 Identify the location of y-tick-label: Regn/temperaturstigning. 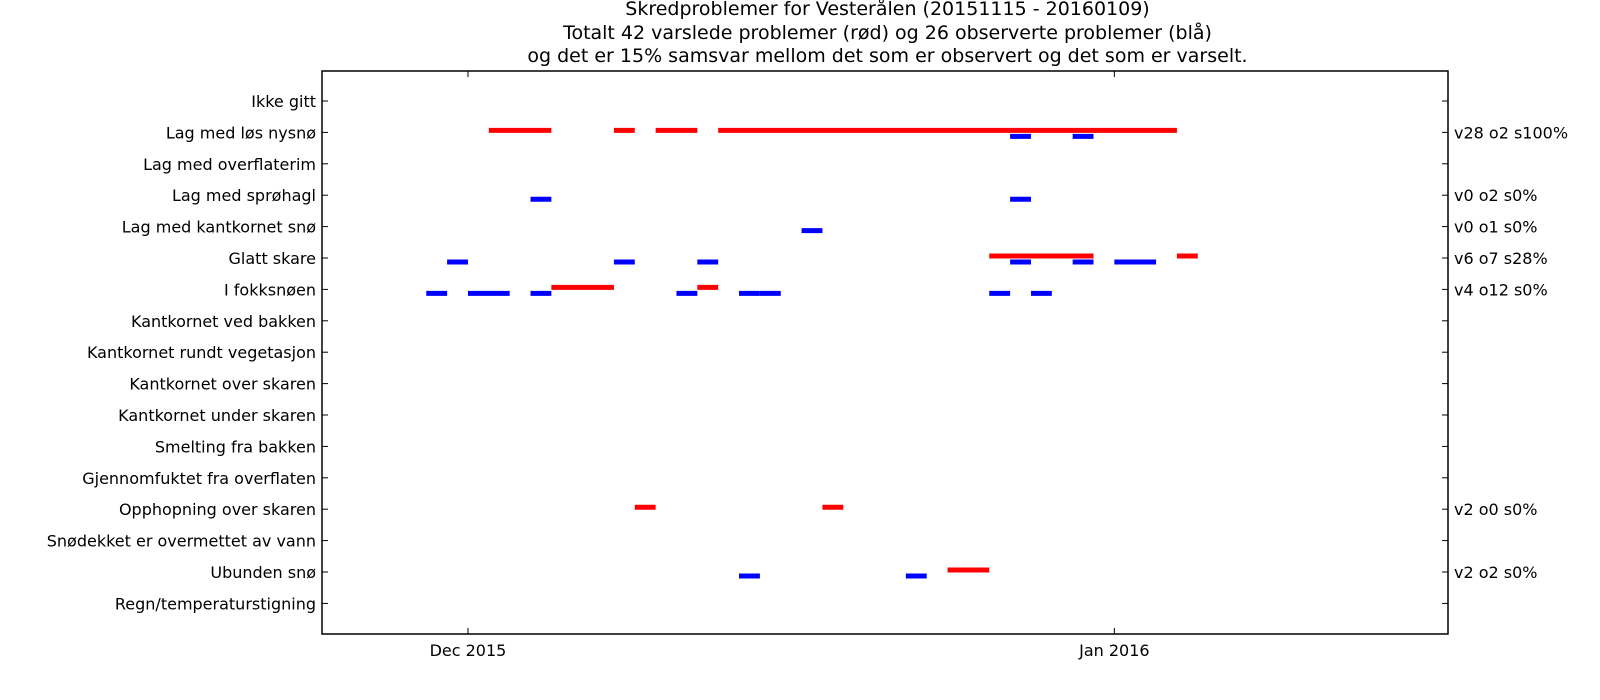
(215, 603).